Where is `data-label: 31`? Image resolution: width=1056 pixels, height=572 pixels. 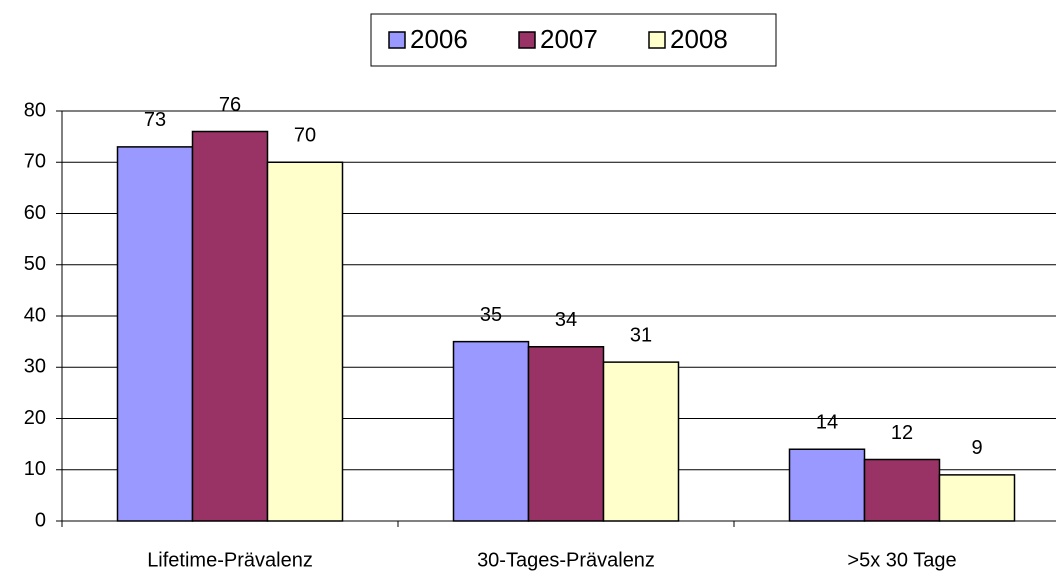
data-label: 31 is located at coordinates (641, 335).